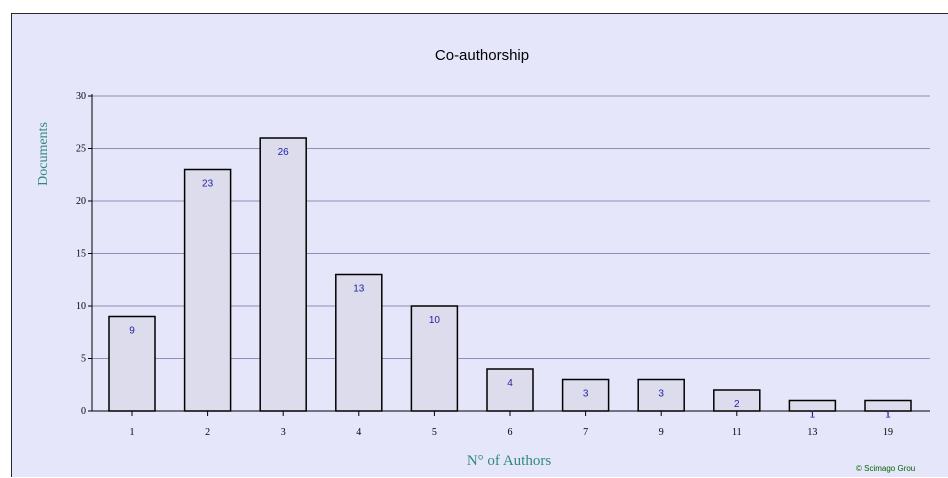 The height and width of the screenshot is (478, 948). What do you see at coordinates (83, 359) in the screenshot?
I see `y-tick-label: 5` at bounding box center [83, 359].